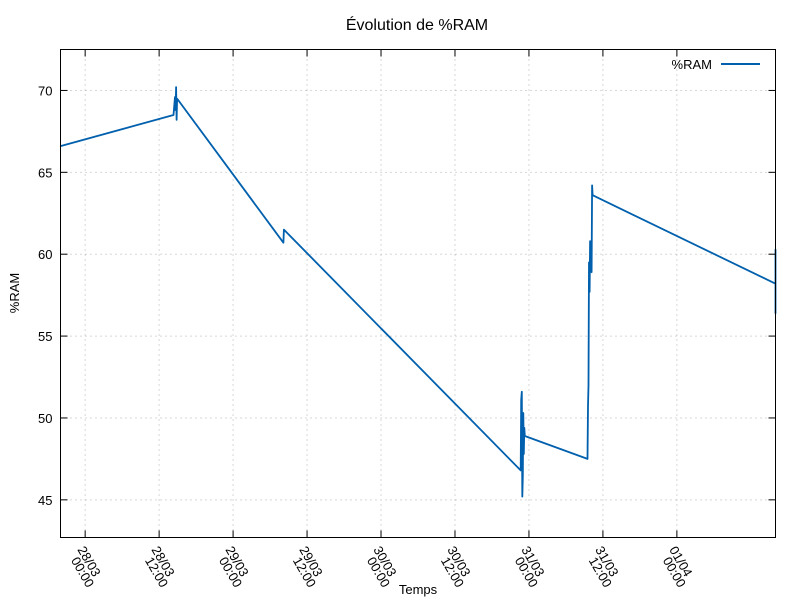  Describe the element at coordinates (716, 64) in the screenshot. I see `legend: %RAM` at that location.